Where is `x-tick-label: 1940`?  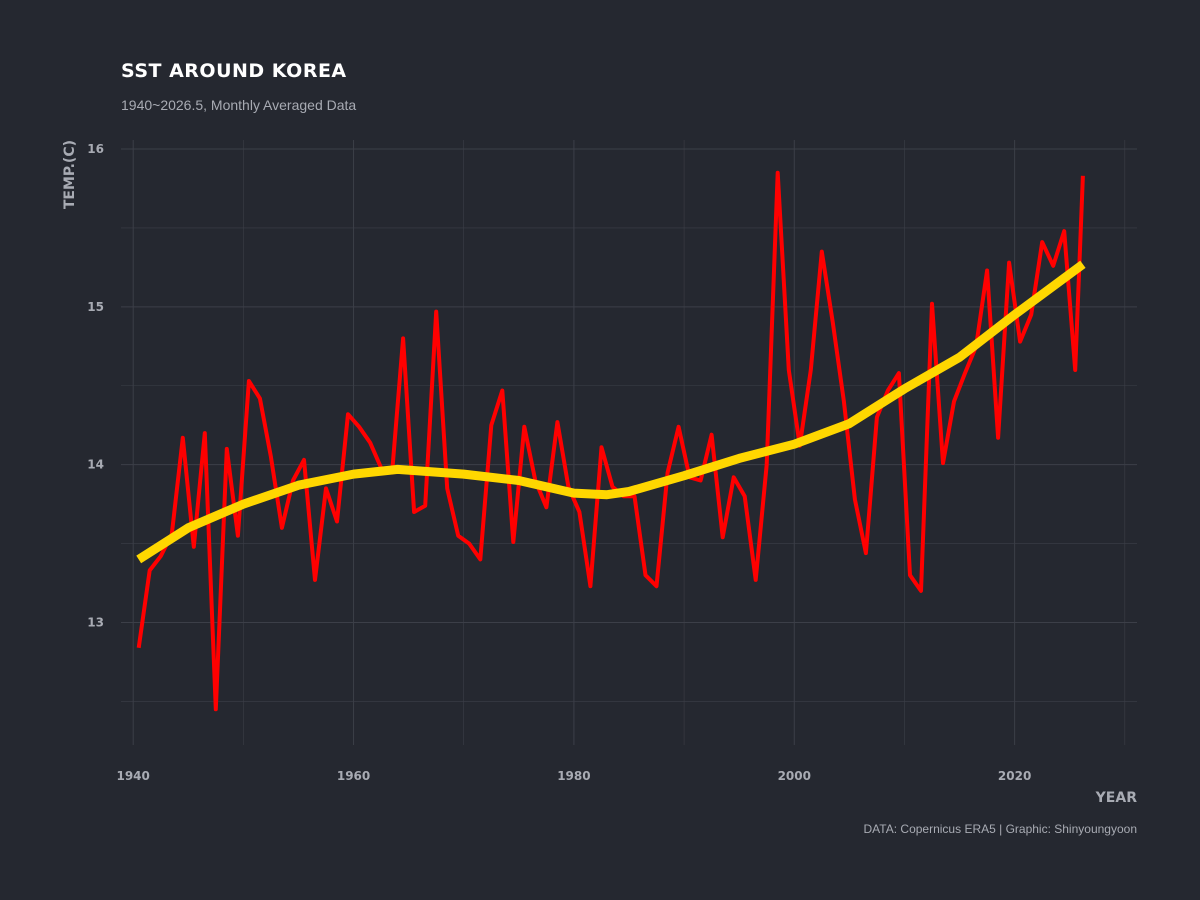 x-tick-label: 1940 is located at coordinates (132, 776).